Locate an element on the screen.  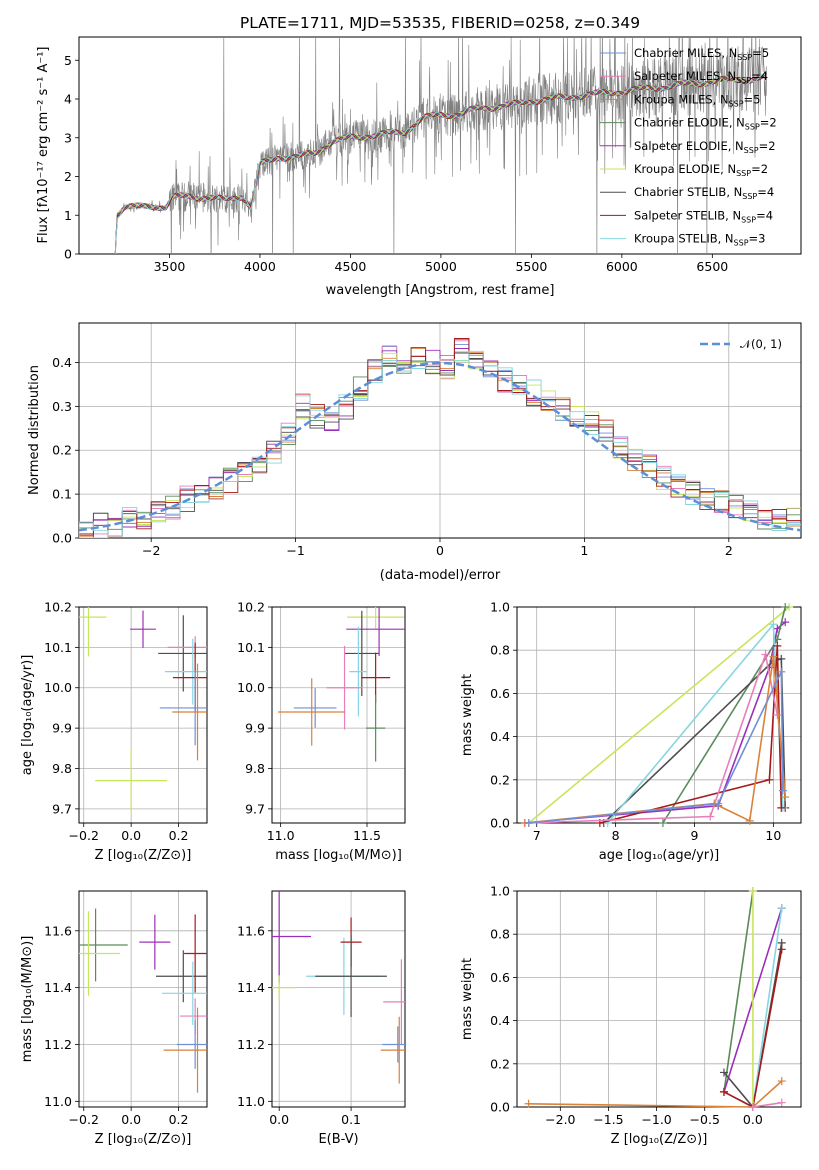
legend-entry: Chabrier STELIB, NSSP=4 is located at coordinates (704, 193).